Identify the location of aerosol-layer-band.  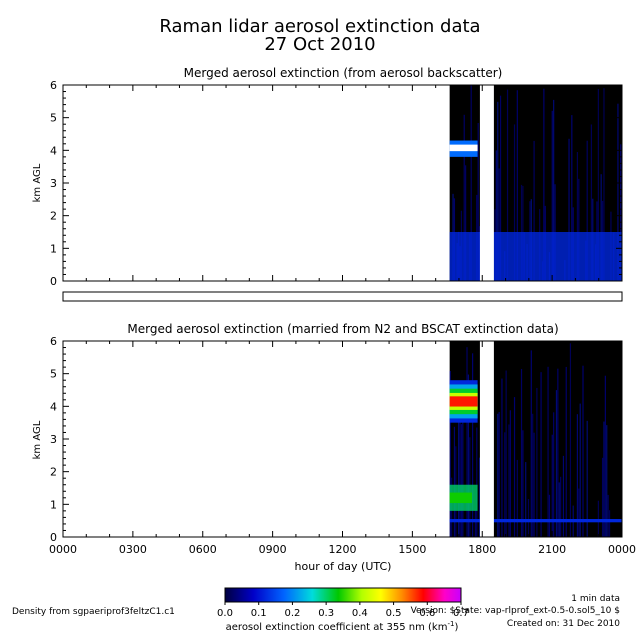
(463, 401).